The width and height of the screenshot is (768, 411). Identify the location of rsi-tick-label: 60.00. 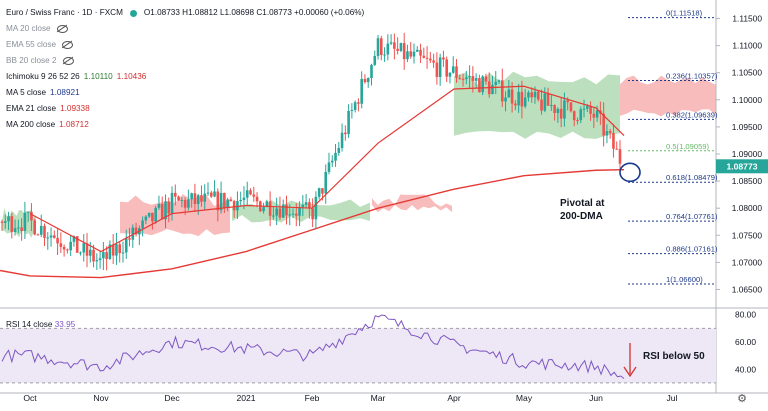
(745, 342).